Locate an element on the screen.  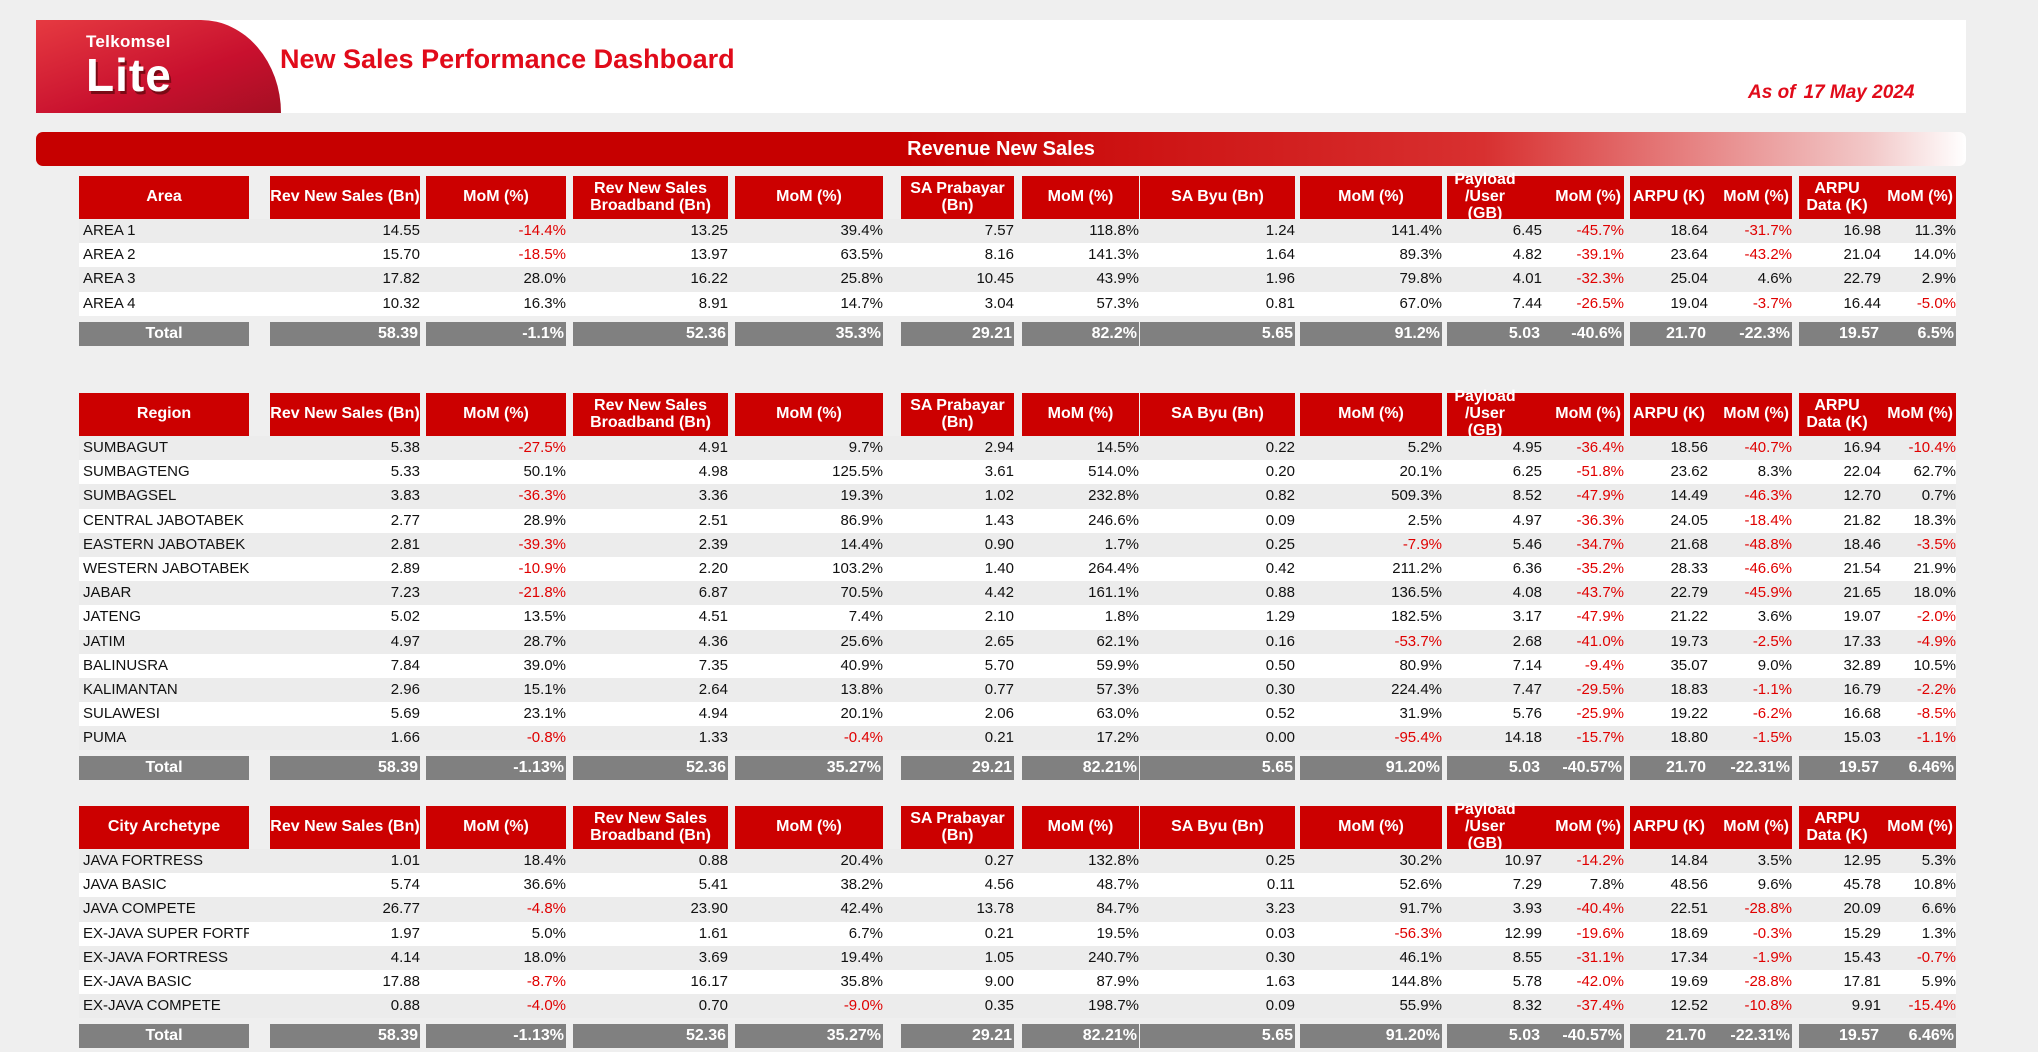
table-cell: -2.0% is located at coordinates (1936, 617).